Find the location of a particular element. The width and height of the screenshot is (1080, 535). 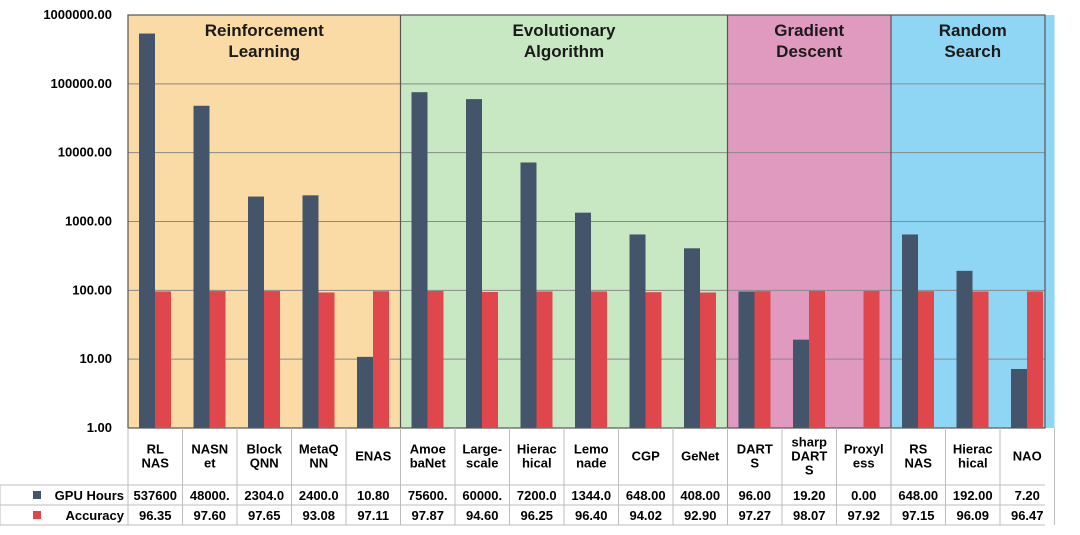

category-label: Large- is located at coordinates (482, 449).